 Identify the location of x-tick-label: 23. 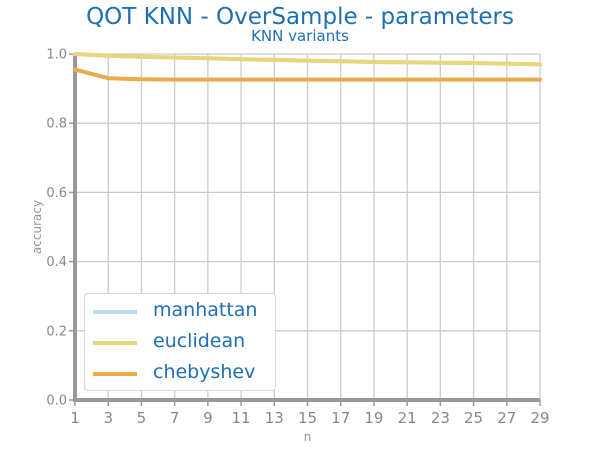
(440, 418).